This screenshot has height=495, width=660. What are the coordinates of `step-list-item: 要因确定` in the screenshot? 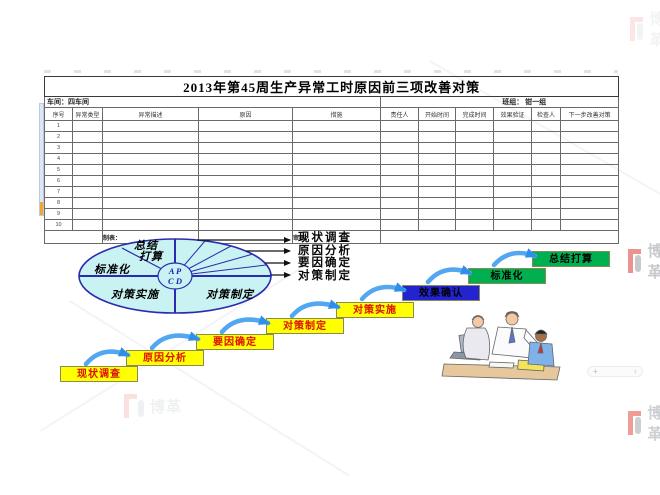 It's located at (325, 263).